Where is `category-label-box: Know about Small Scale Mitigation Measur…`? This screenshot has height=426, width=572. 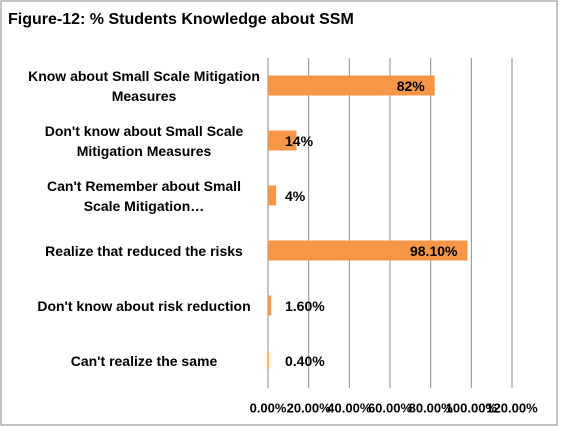 category-label-box: Know about Small Scale Mitigation Measur… is located at coordinates (144, 85).